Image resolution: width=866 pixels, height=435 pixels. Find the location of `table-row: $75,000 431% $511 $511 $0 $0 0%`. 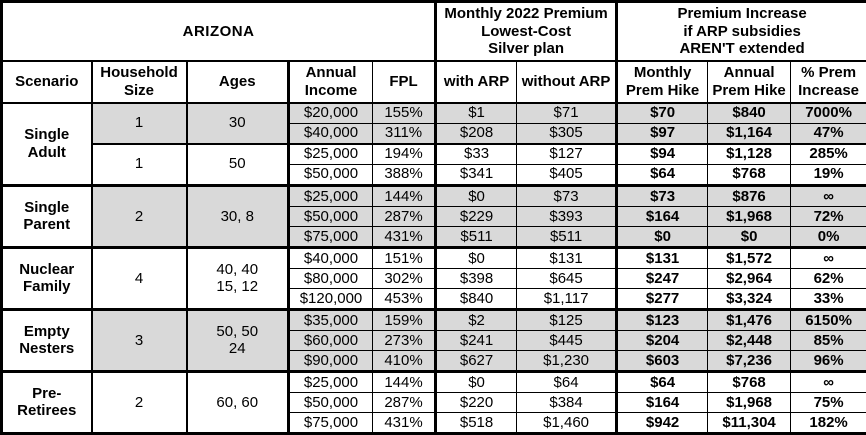

table-row: $75,000 431% $511 $511 $0 $0 0% is located at coordinates (434, 236).